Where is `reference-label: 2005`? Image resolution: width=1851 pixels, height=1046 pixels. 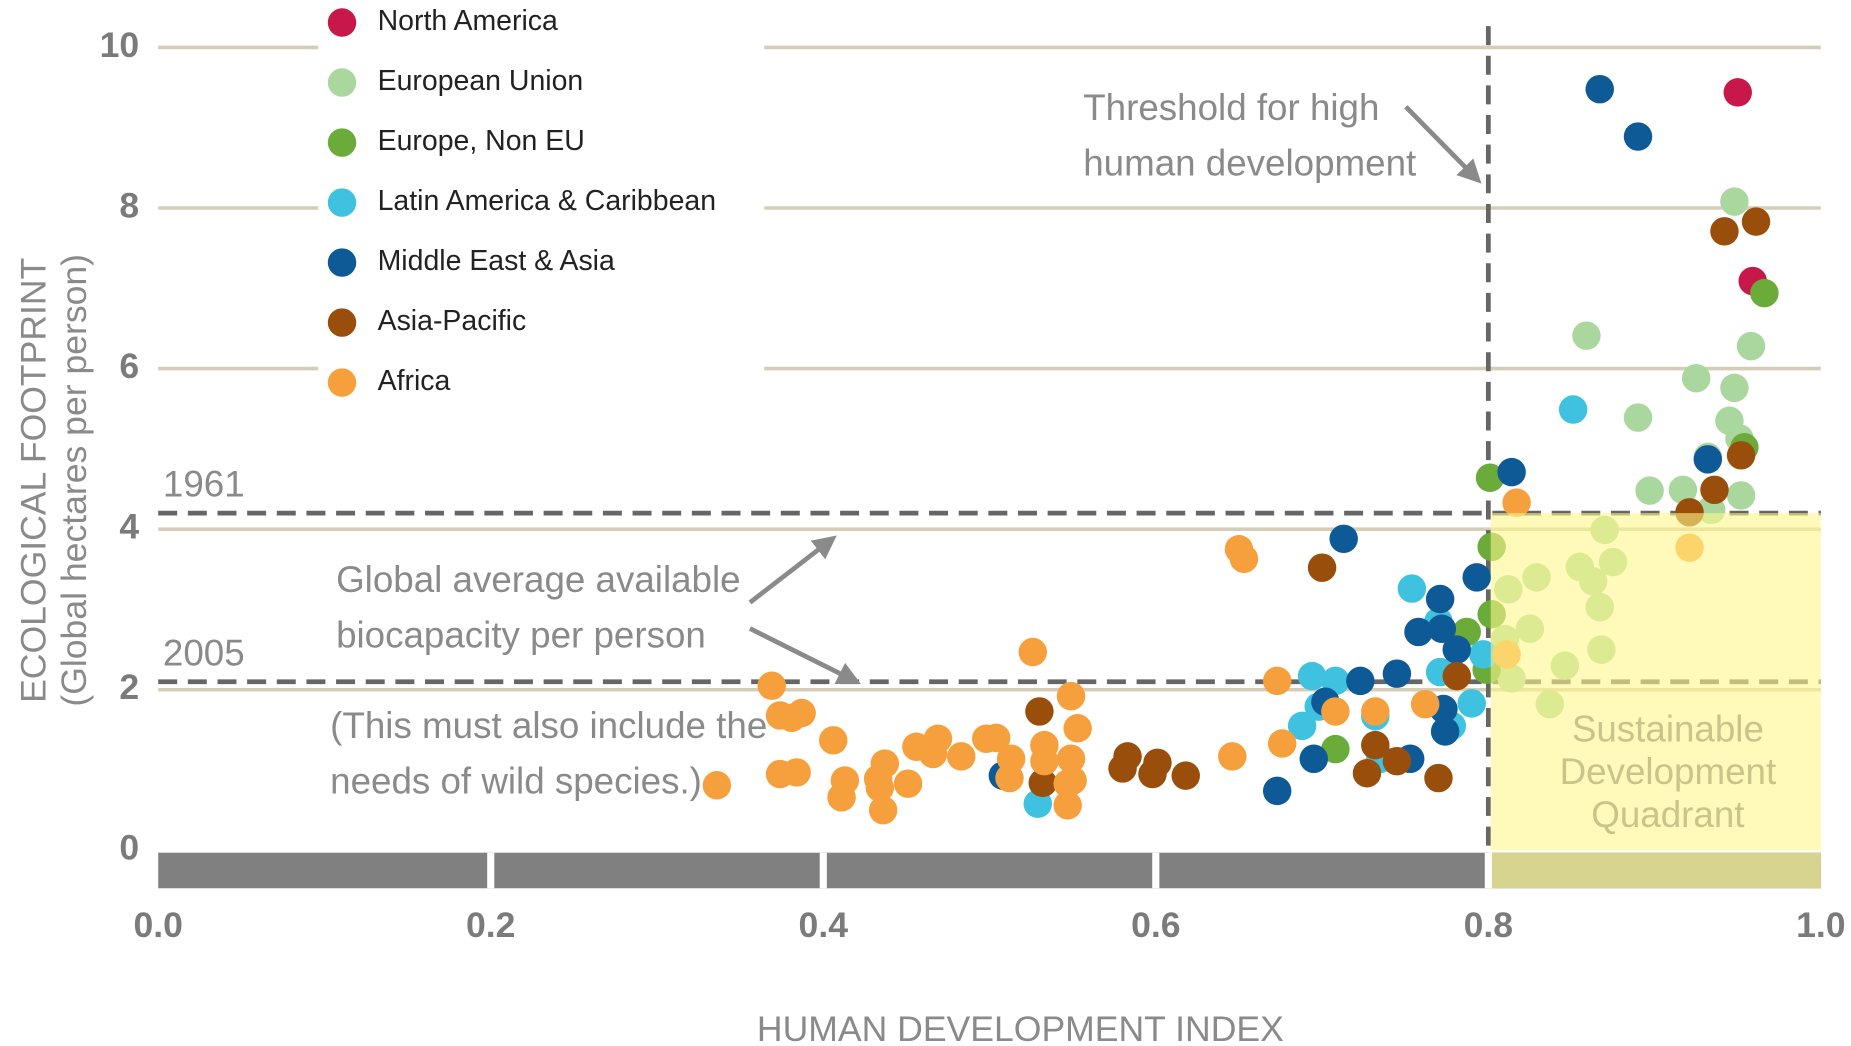
reference-label: 2005 is located at coordinates (204, 652).